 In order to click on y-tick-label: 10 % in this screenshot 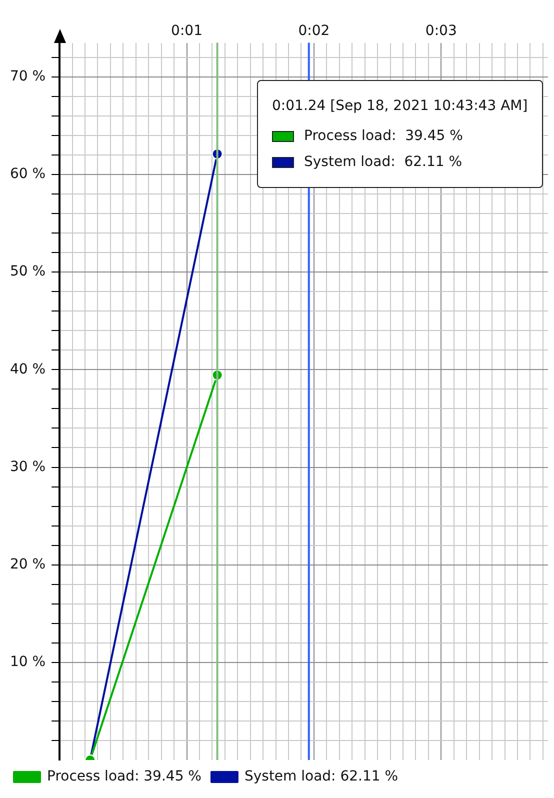, I will do `click(28, 662)`.